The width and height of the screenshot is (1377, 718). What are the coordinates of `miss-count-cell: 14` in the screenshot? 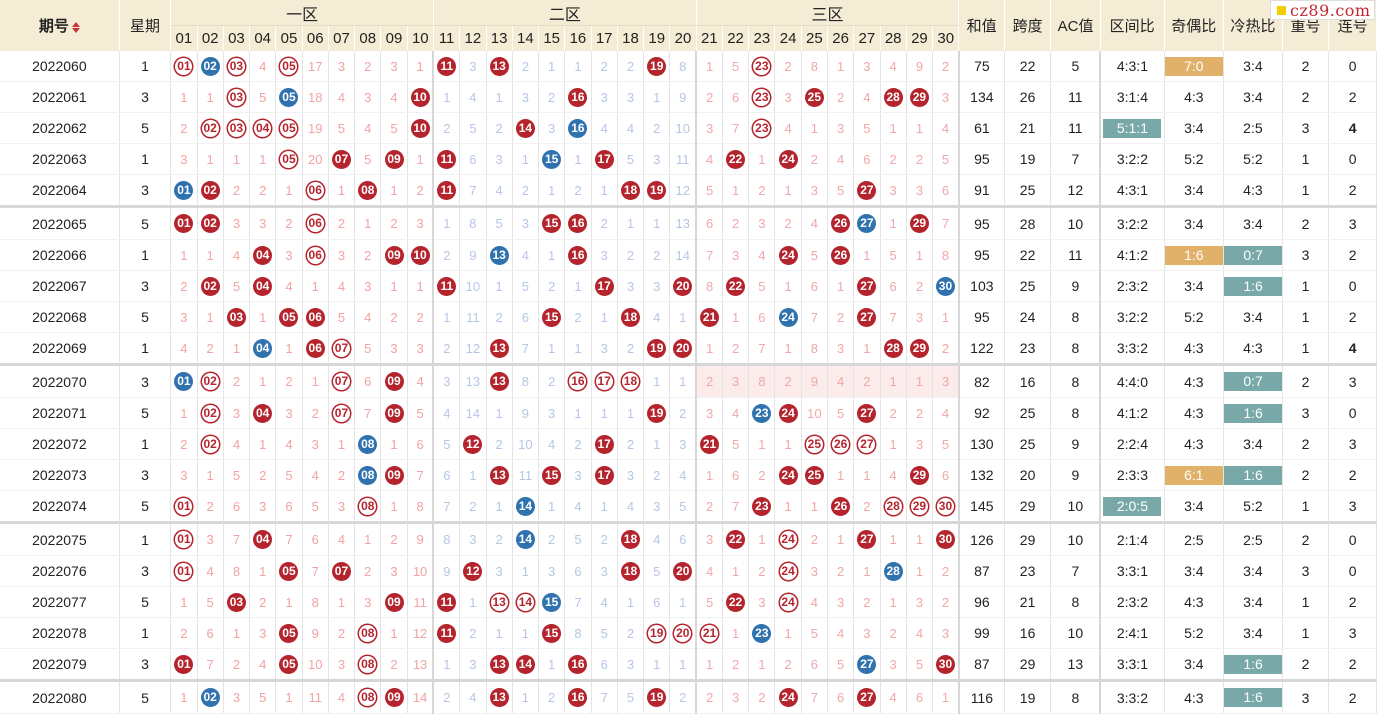 It's located at (473, 413).